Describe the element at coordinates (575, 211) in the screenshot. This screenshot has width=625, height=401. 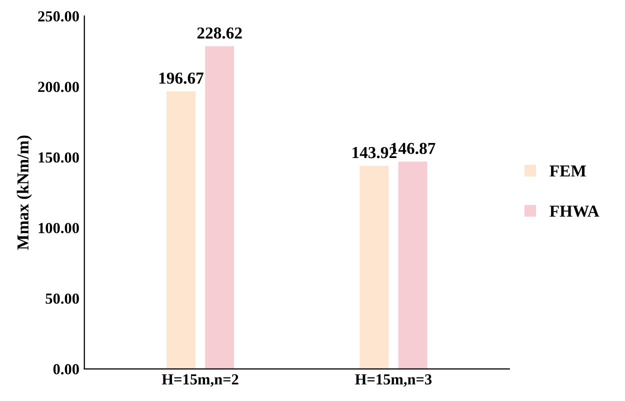
I see `legend-label: FHWA` at that location.